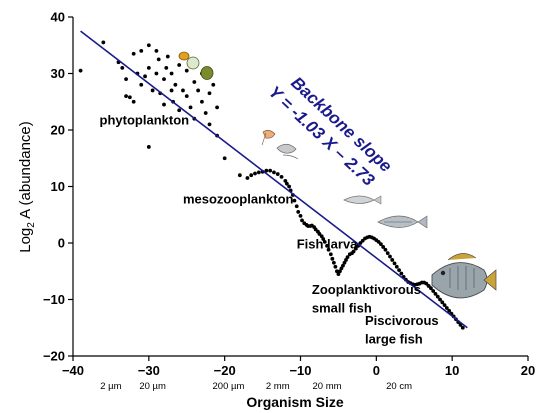 This screenshot has height=413, width=550. What do you see at coordinates (58, 17) in the screenshot?
I see `y-tick-label: 40` at bounding box center [58, 17].